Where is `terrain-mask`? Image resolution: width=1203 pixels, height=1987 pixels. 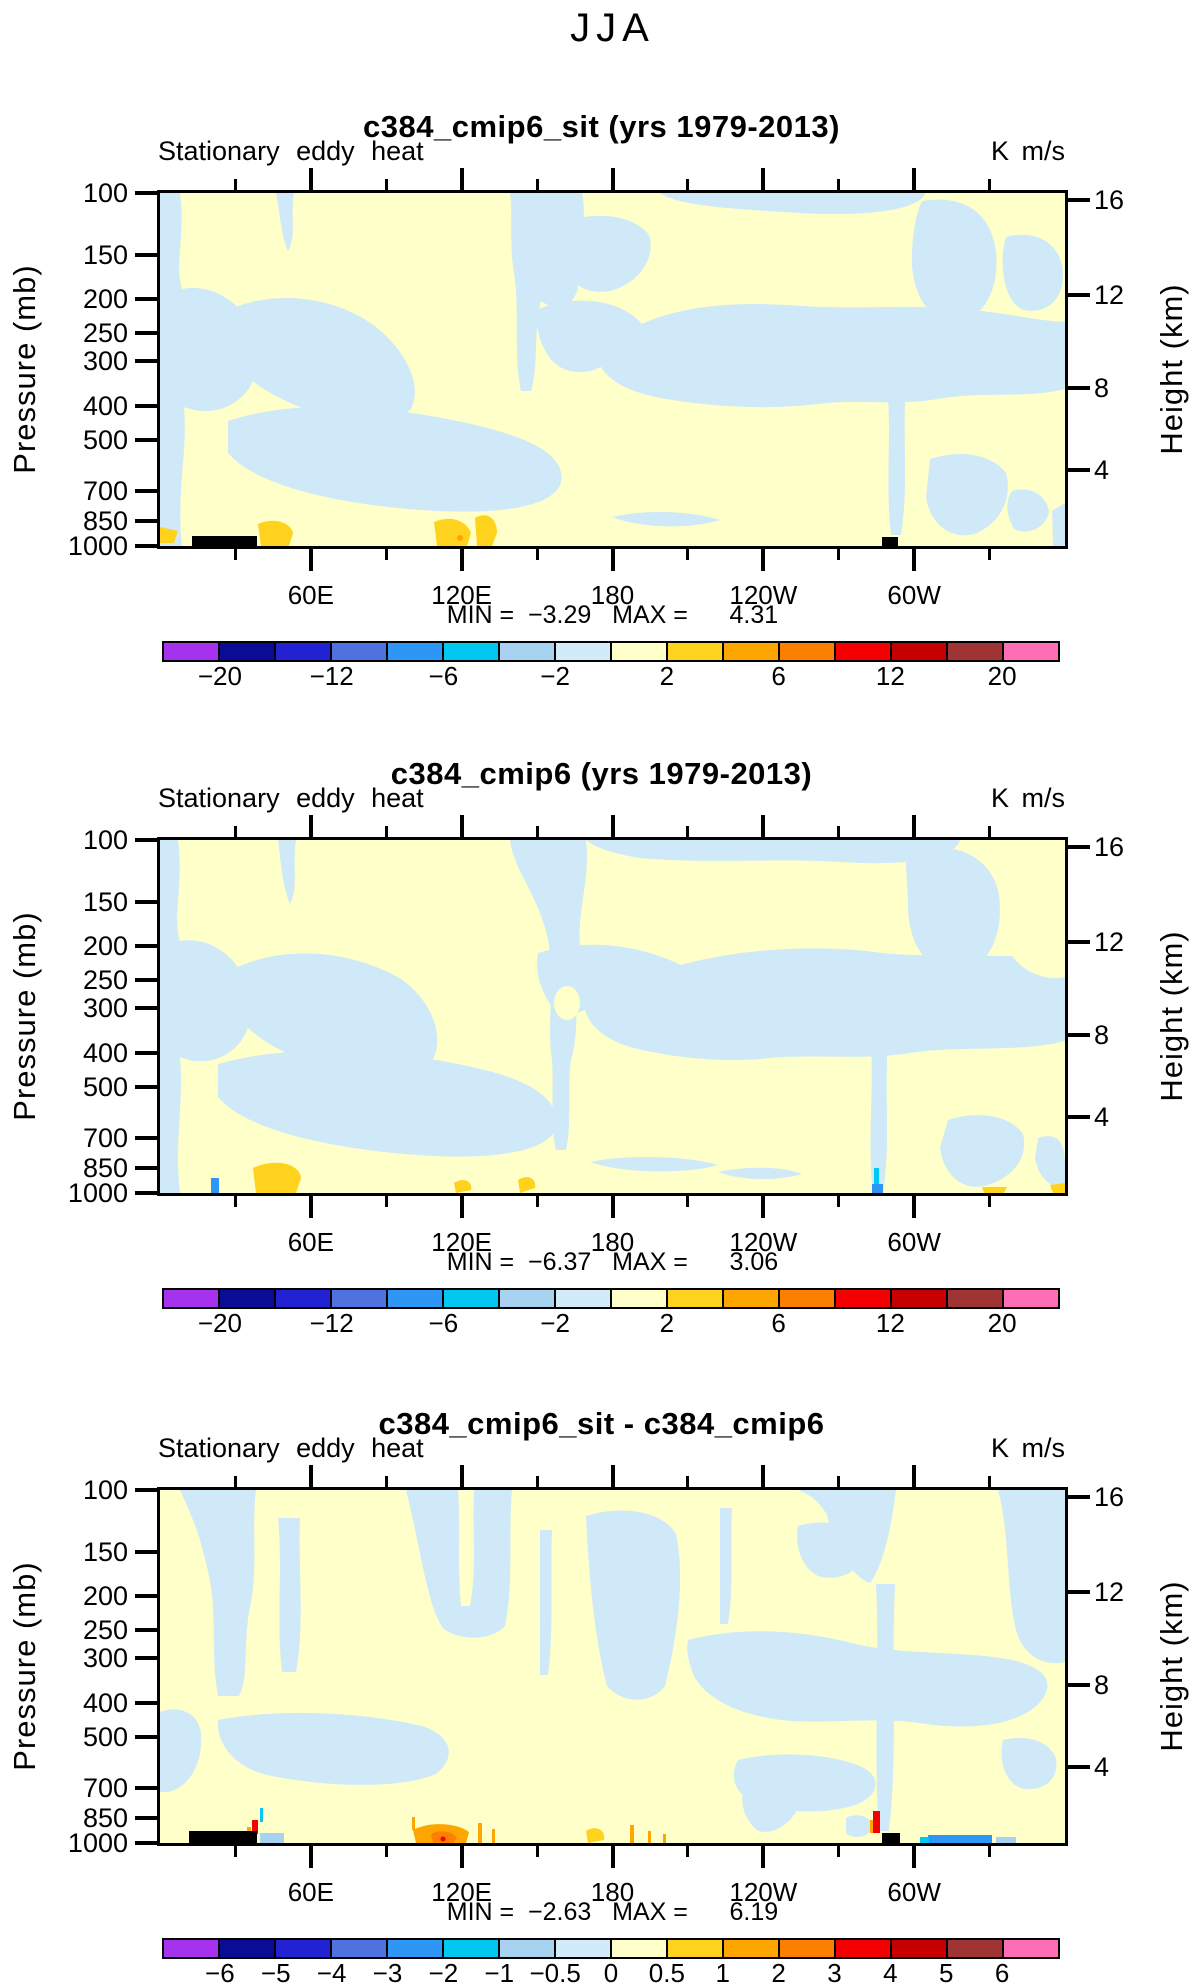 terrain-mask is located at coordinates (545, 541).